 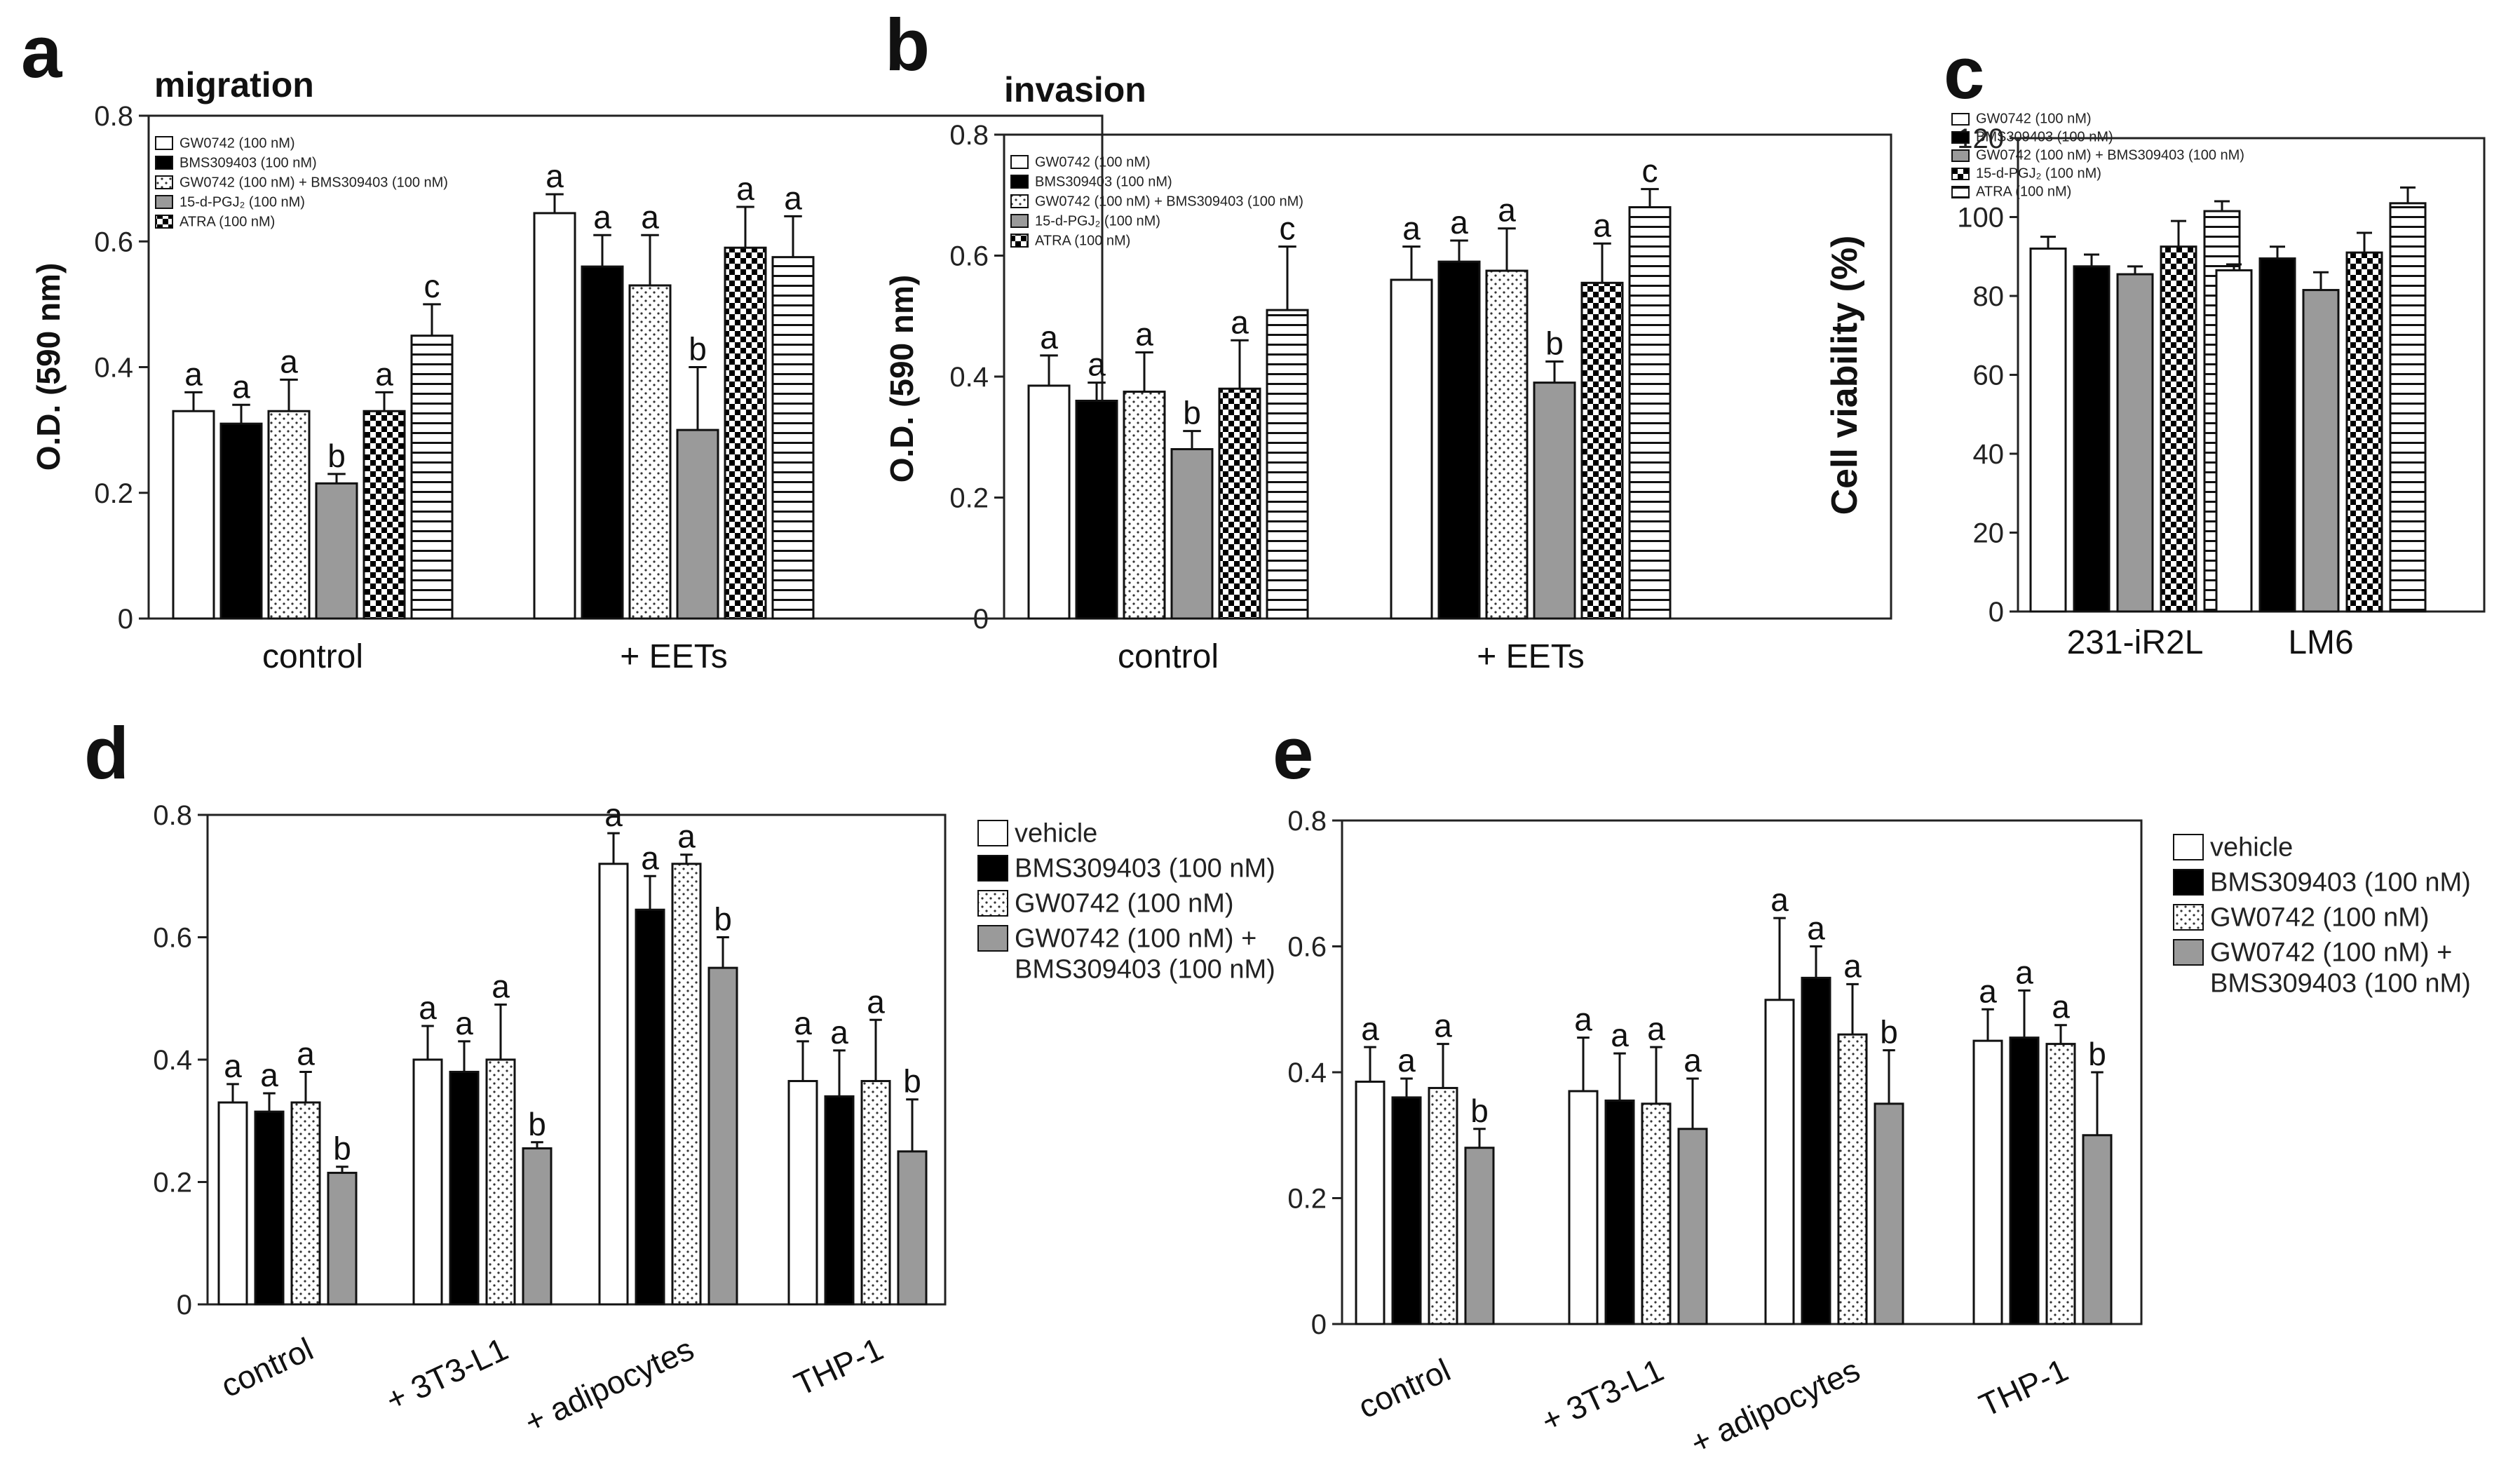 What do you see at coordinates (907, 45) in the screenshot?
I see `panel-letter: b` at bounding box center [907, 45].